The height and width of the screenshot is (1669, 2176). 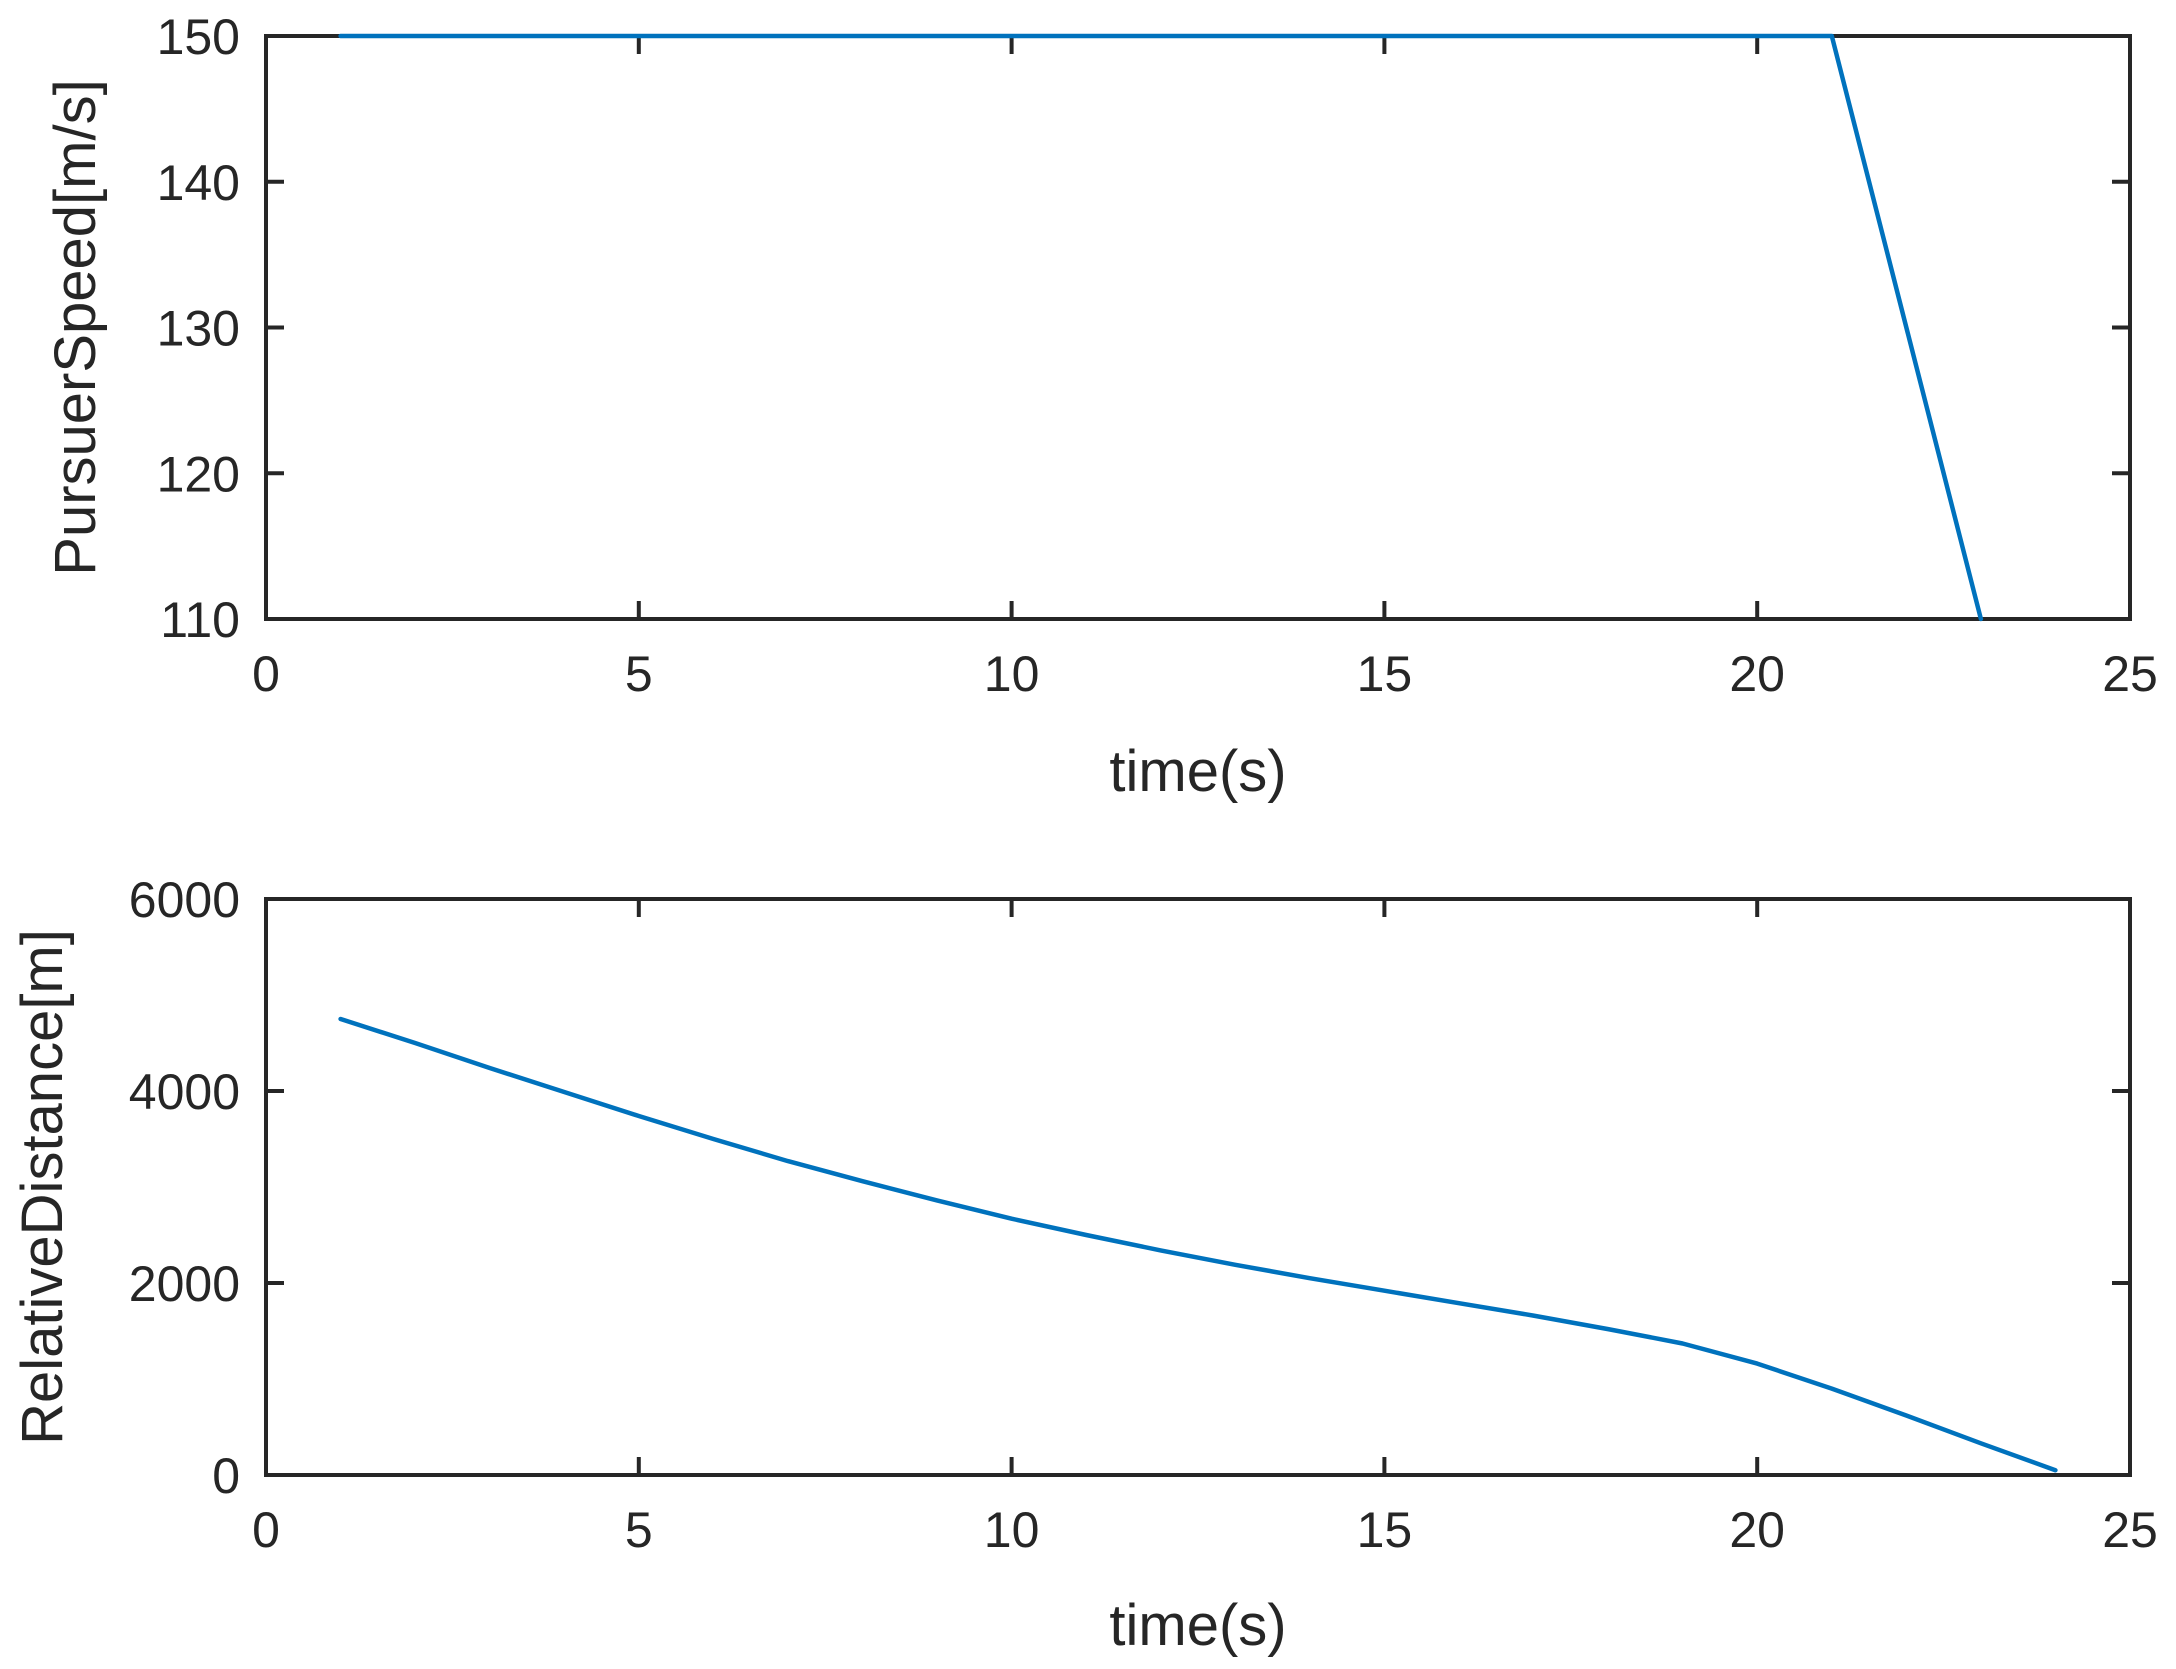 I want to click on y-tick-label: 140, so click(x=198, y=183).